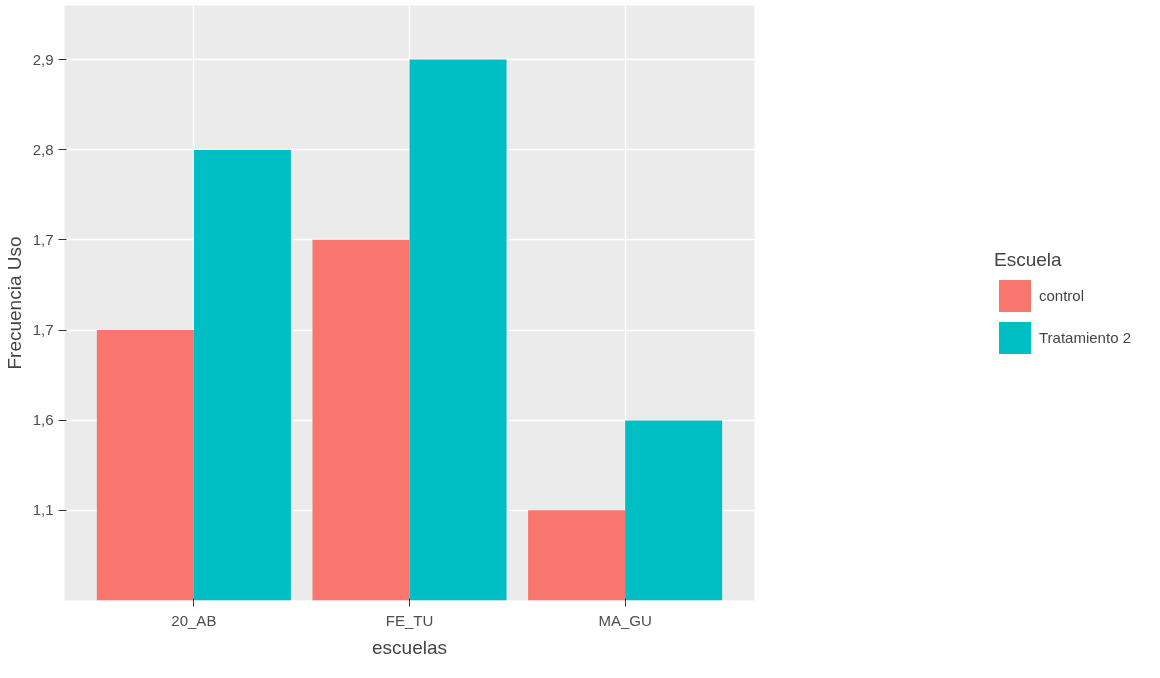 This screenshot has height=678, width=1160. What do you see at coordinates (43, 420) in the screenshot?
I see `text: 1,6` at bounding box center [43, 420].